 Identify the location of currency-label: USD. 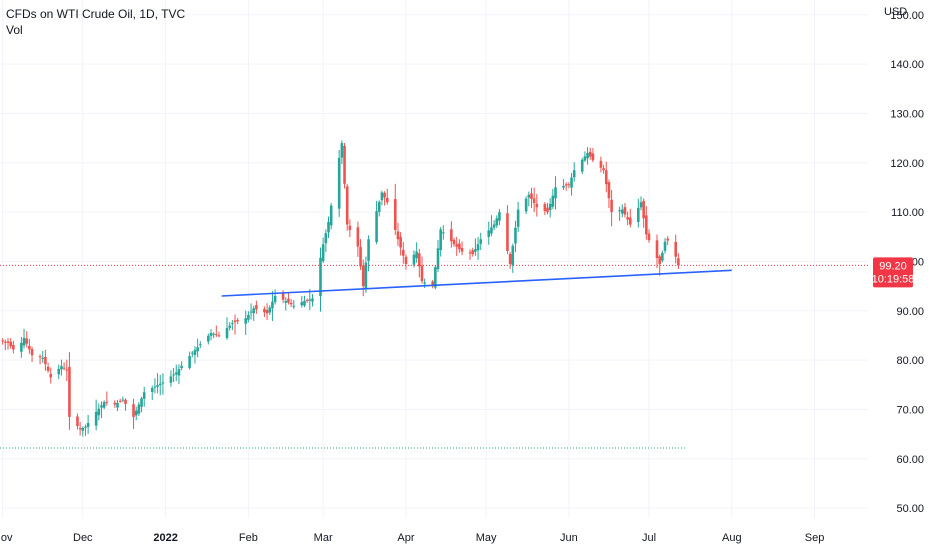
(895, 12).